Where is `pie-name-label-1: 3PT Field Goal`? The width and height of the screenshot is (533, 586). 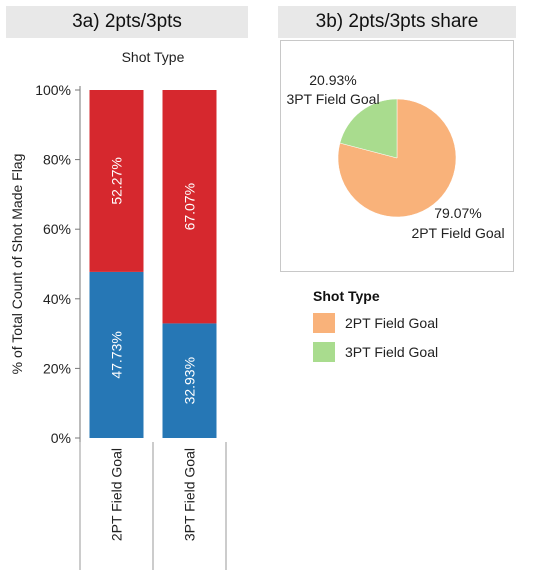
pie-name-label-1: 3PT Field Goal is located at coordinates (332, 99).